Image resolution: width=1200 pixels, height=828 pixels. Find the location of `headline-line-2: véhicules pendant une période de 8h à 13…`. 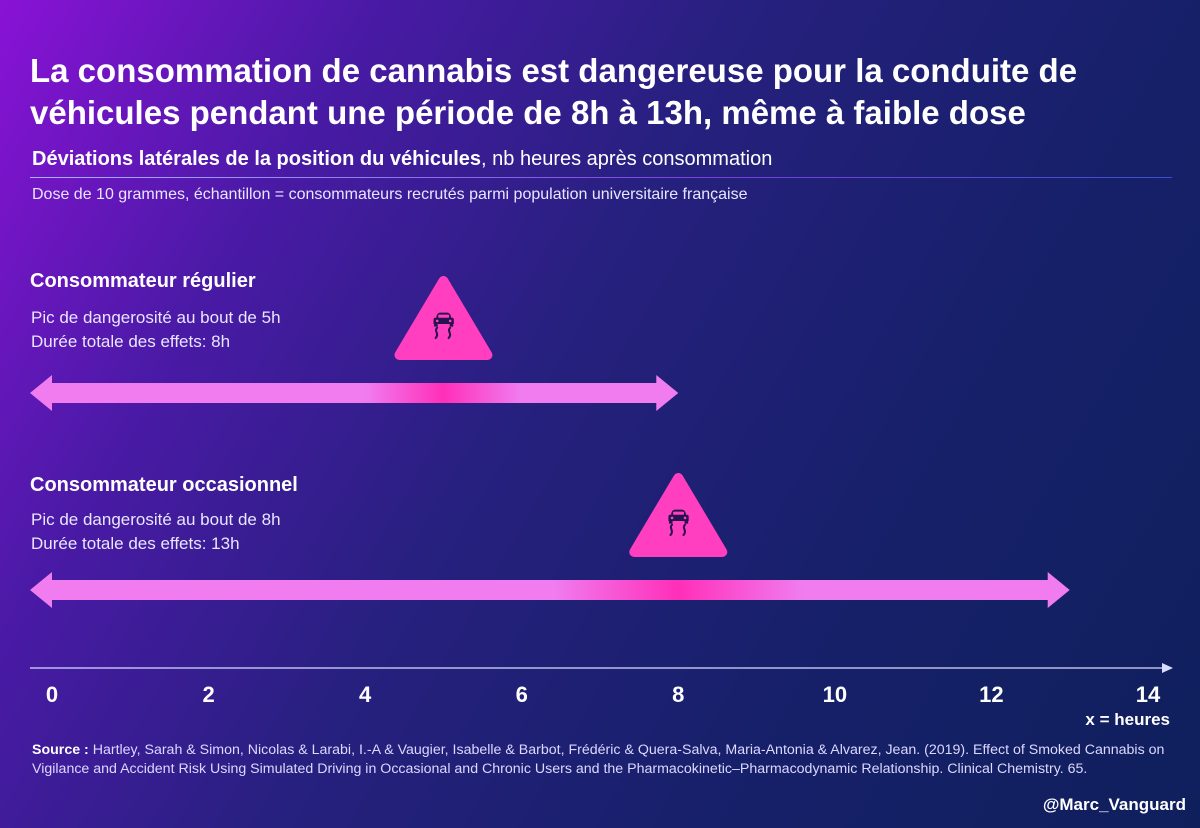

headline-line-2: véhicules pendant une période de 8h à 13… is located at coordinates (528, 112).